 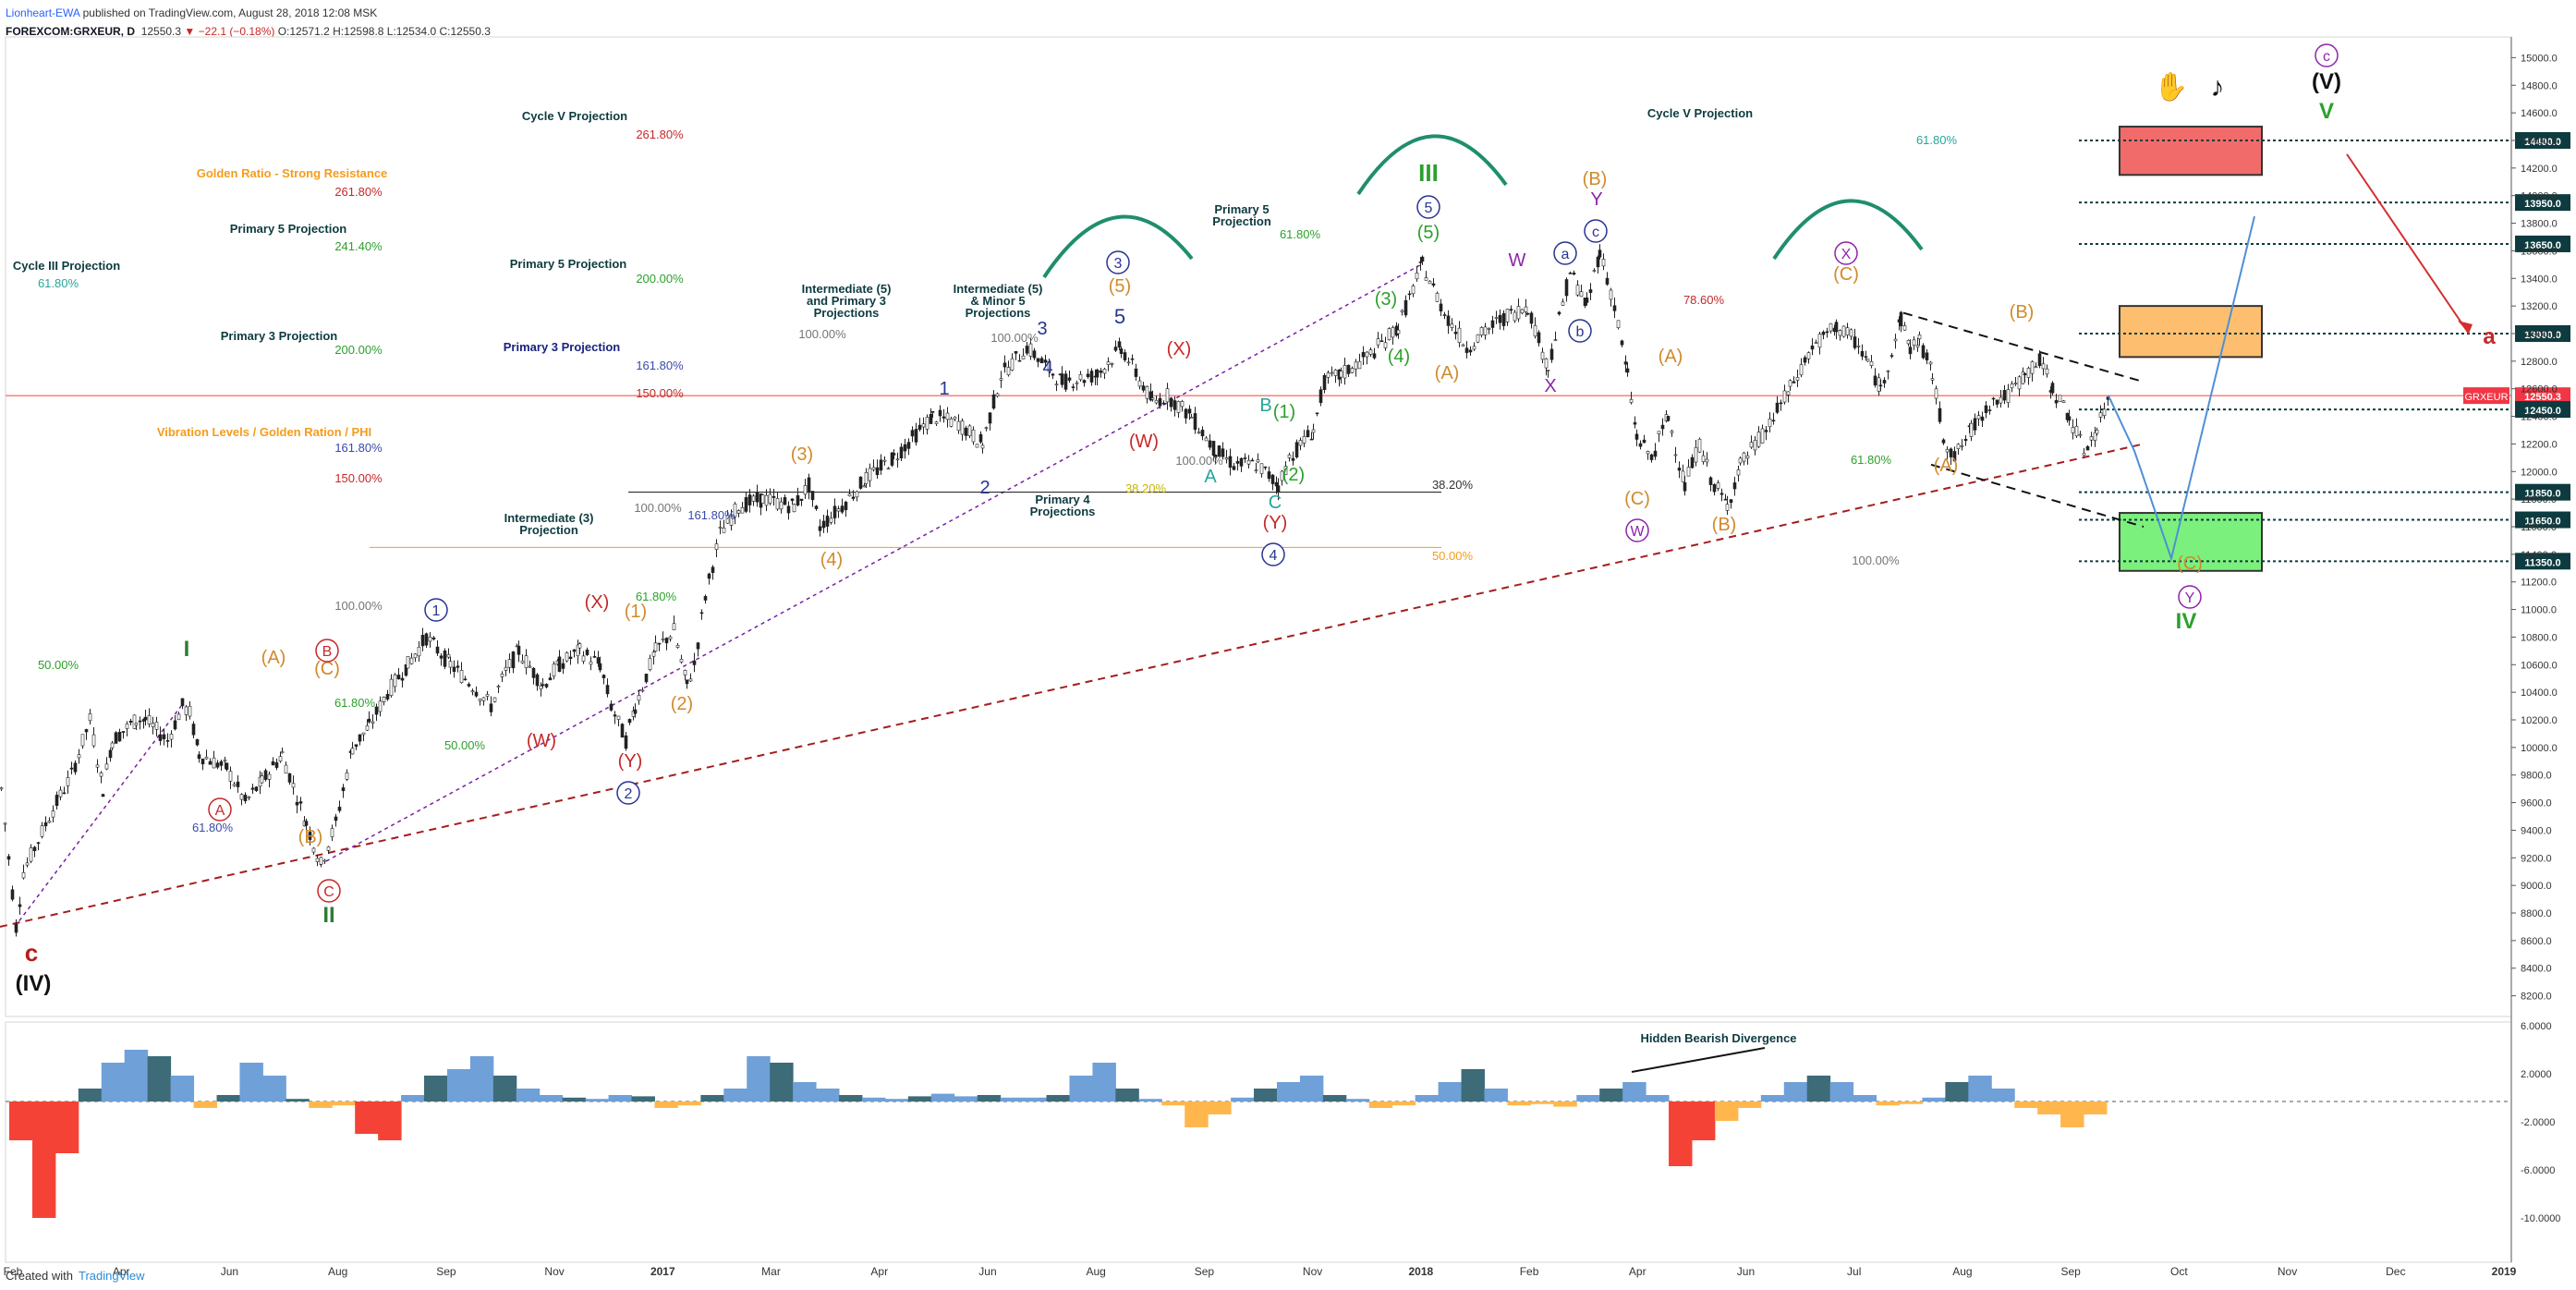 I want to click on price-tick-label: 9800.0, so click(x=2536, y=776).